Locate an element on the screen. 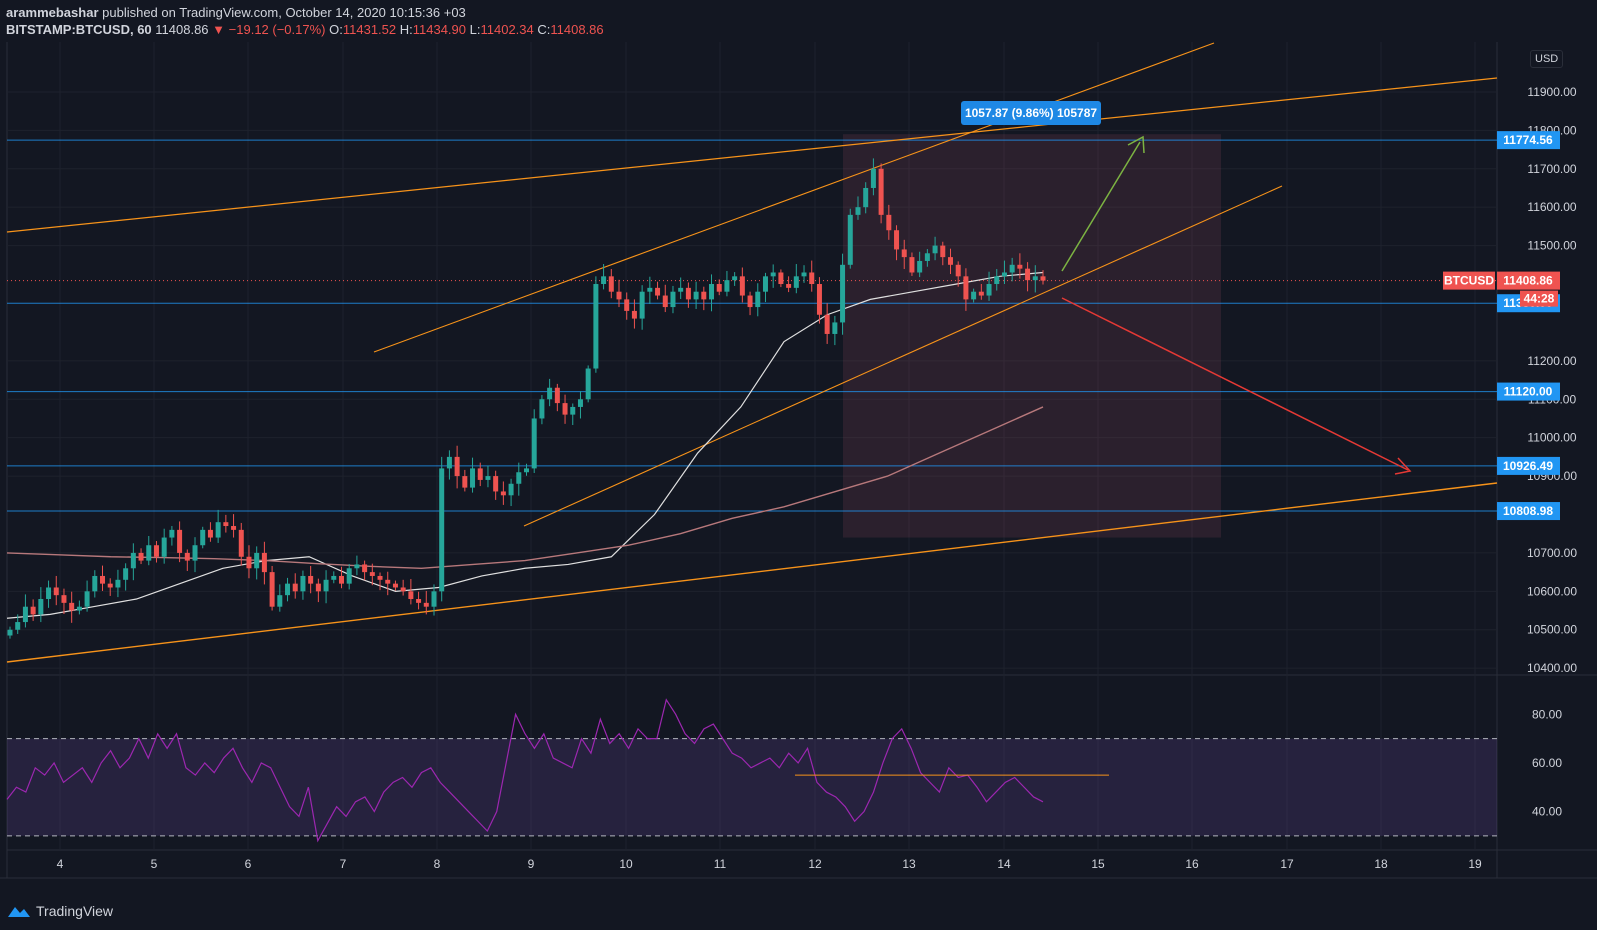  x-tick-label: 19 is located at coordinates (1475, 864).